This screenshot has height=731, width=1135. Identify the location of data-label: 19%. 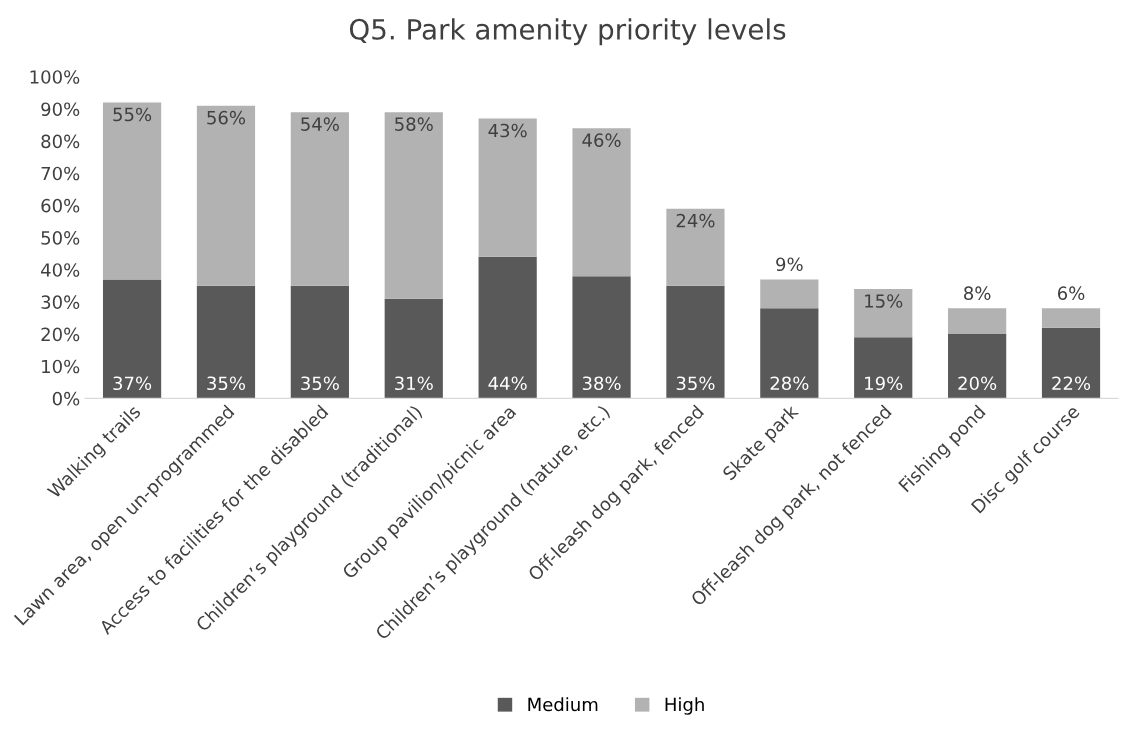
(884, 383).